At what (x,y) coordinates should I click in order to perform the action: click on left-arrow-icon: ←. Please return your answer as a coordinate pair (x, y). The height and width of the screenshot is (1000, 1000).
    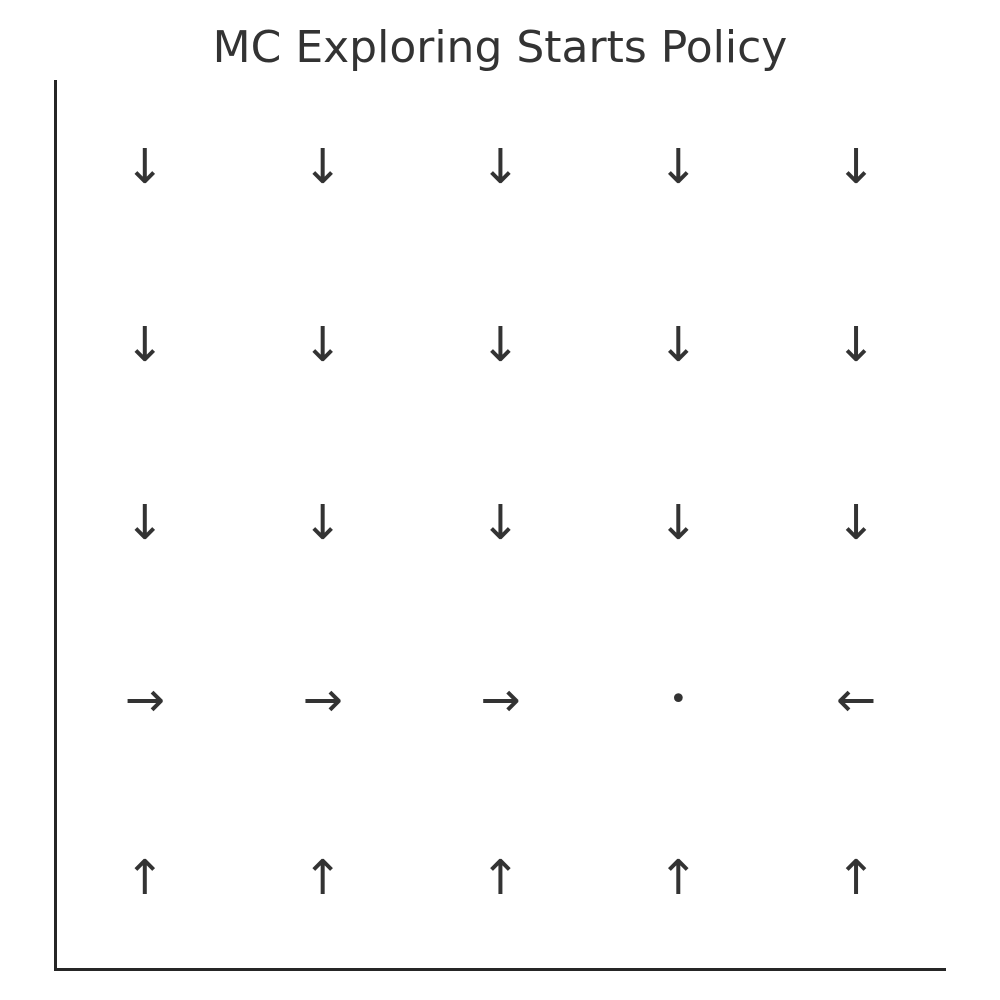
    Looking at the image, I should click on (856, 700).